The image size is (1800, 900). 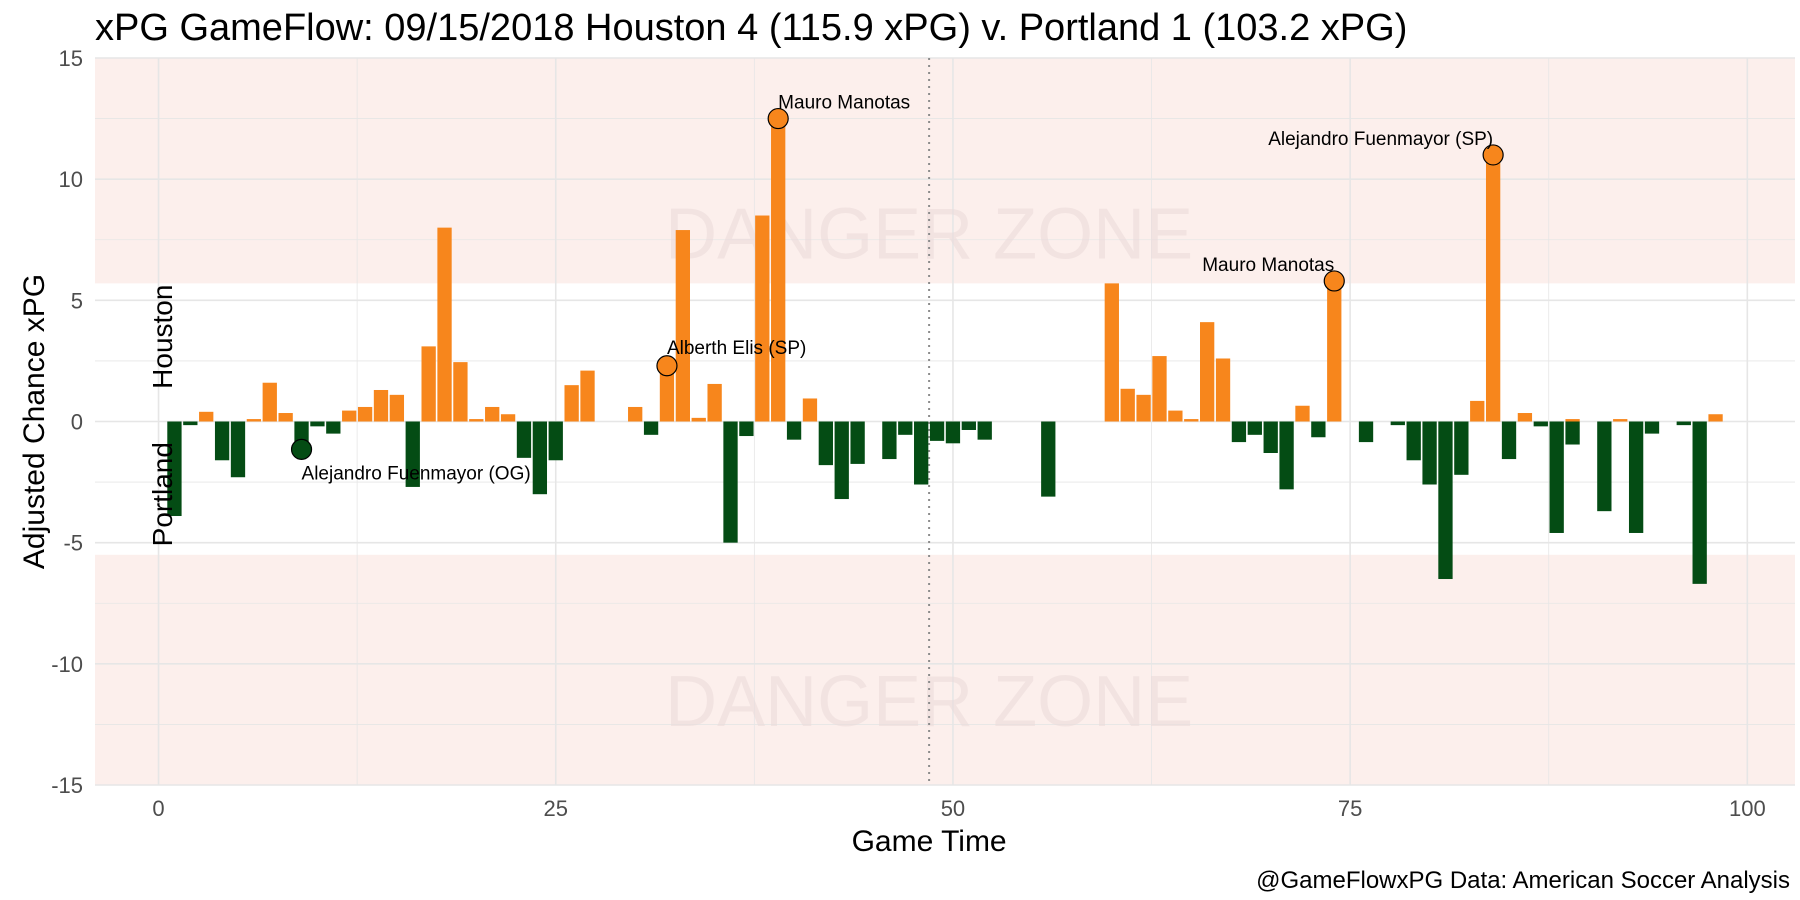 What do you see at coordinates (71, 58) in the screenshot?
I see `y-tick-label: 15` at bounding box center [71, 58].